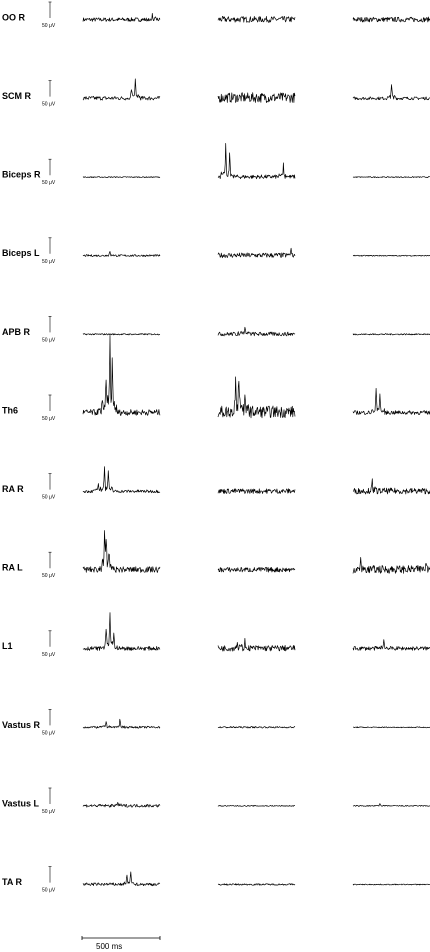 This screenshot has width=430, height=952. I want to click on row-label: Biceps R, so click(21, 175).